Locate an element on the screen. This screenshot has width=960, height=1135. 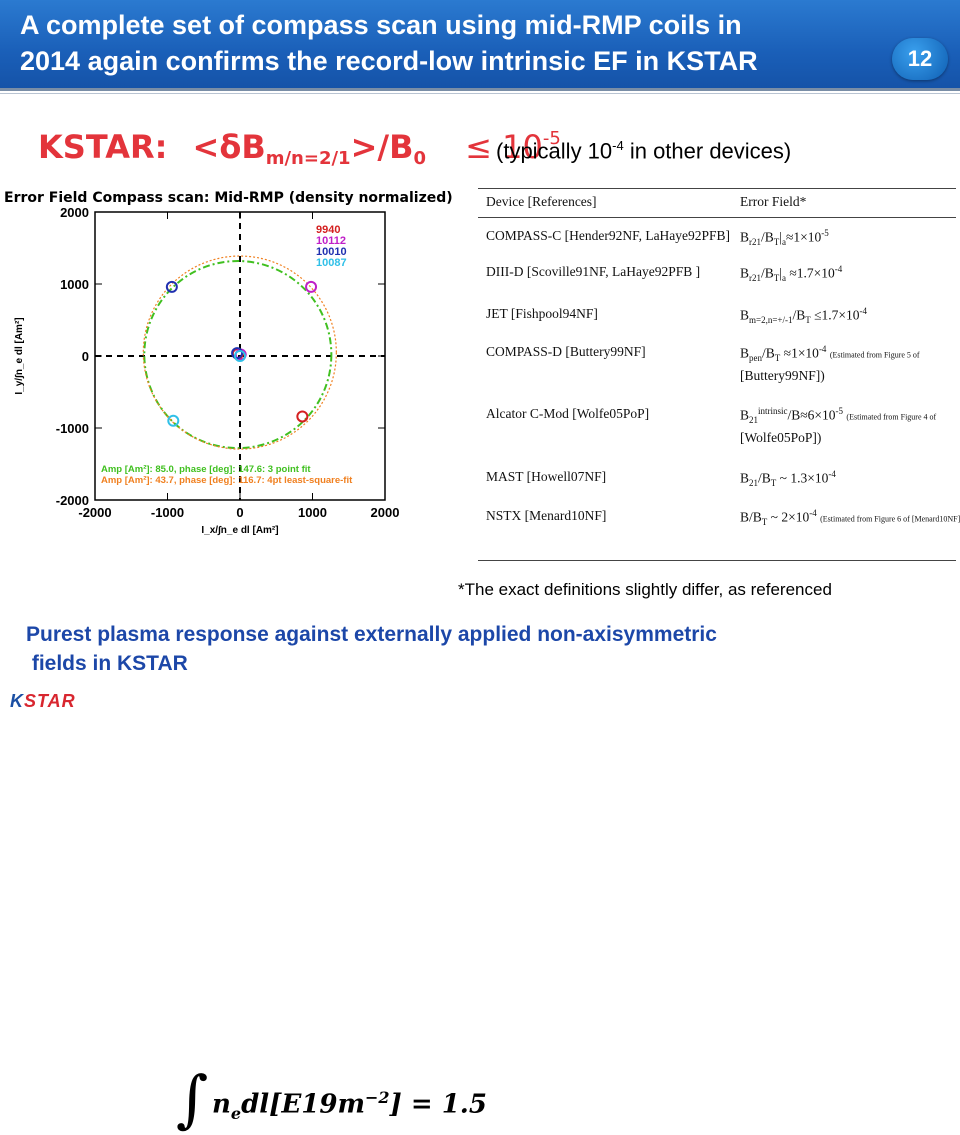
ef-expression: <δB is located at coordinates (229, 147).